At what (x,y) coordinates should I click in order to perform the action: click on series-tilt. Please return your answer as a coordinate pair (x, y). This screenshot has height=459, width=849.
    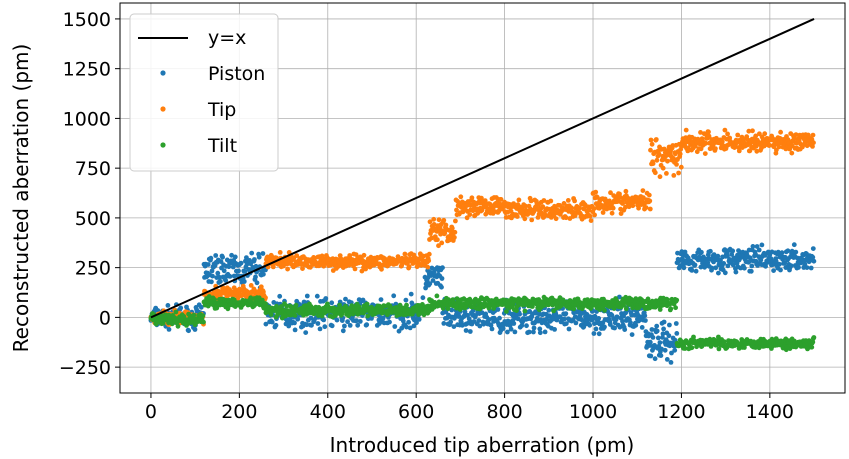
    Looking at the image, I should click on (482, 323).